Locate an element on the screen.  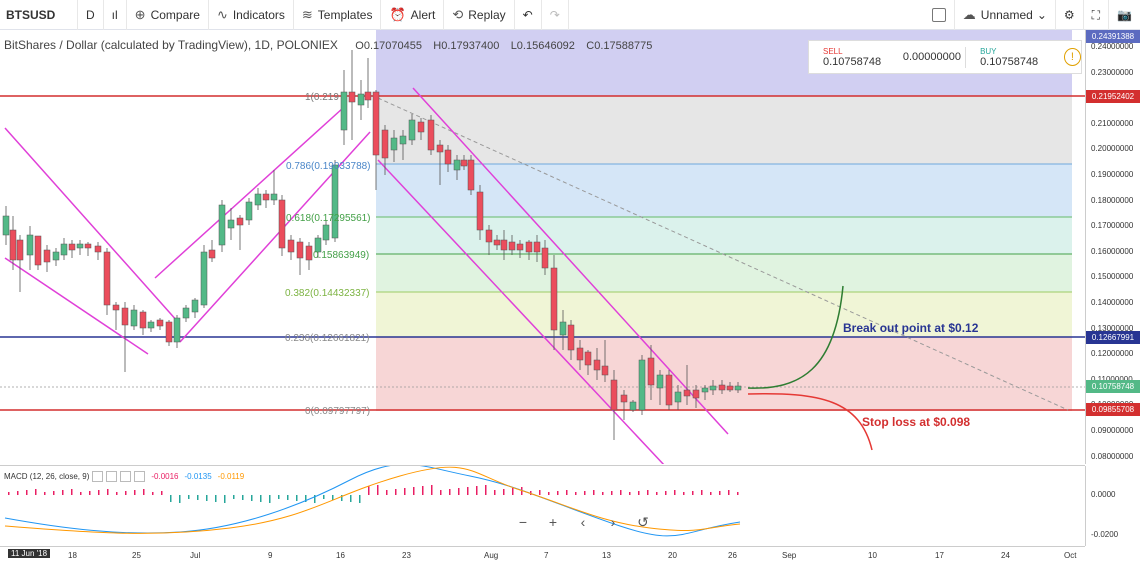
macd-hist-value: -0.0016 is located at coordinates (165, 476).